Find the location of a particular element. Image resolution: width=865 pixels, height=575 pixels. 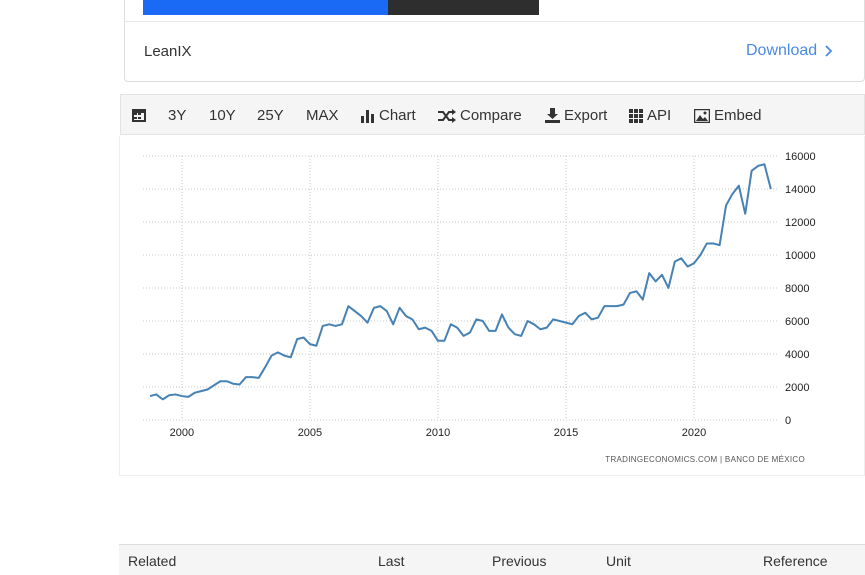

export-button: Export is located at coordinates (576, 115).